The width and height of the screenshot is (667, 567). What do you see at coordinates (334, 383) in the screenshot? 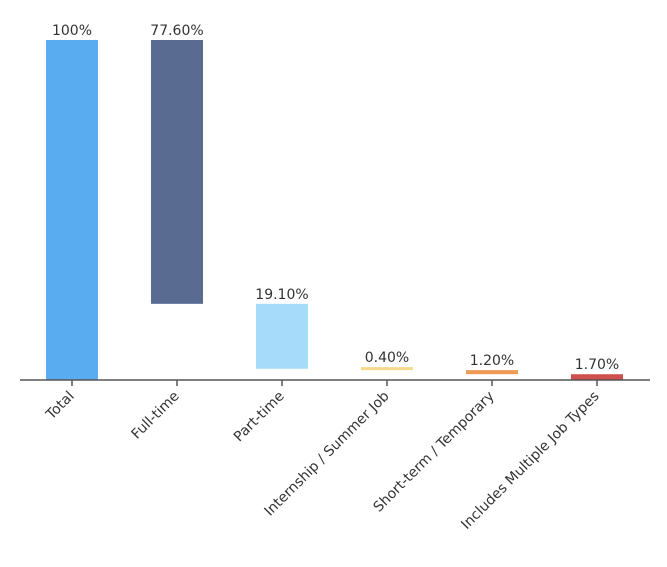
I see `x-ticks-group` at bounding box center [334, 383].